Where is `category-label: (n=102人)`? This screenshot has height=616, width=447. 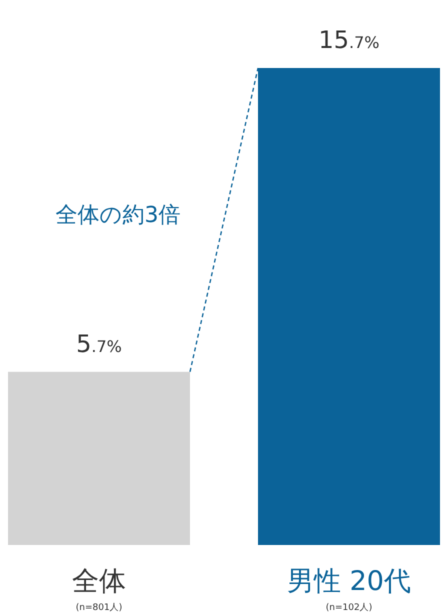
category-label: (n=102人) is located at coordinates (349, 608).